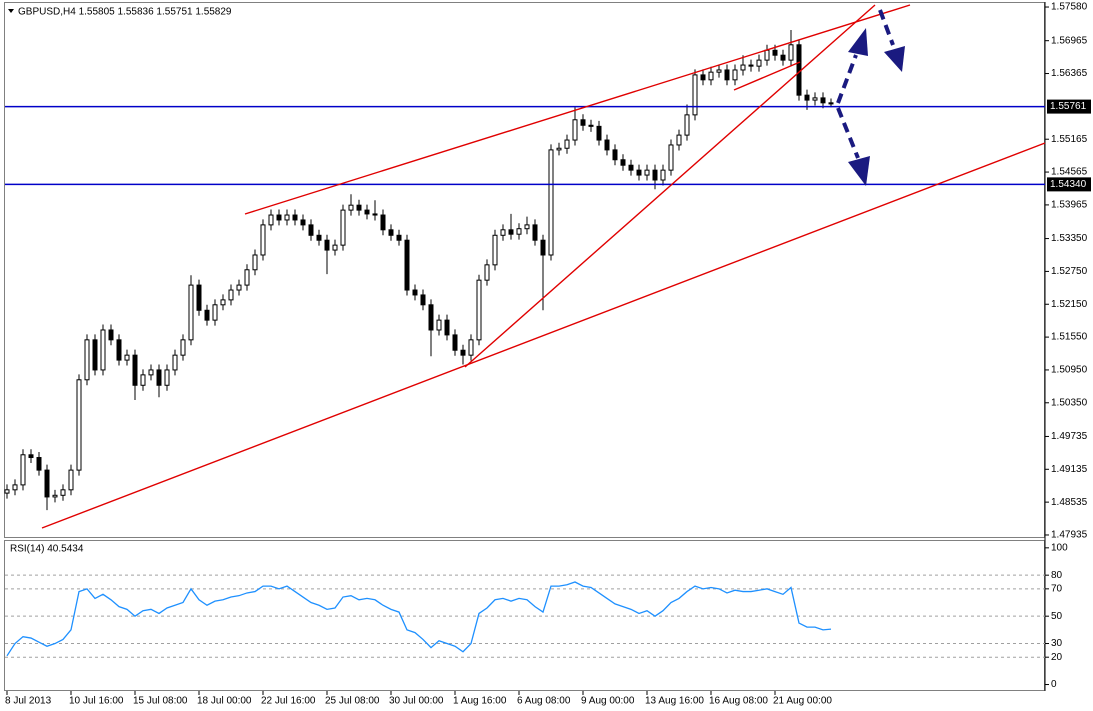 The height and width of the screenshot is (711, 1093). Describe the element at coordinates (674, 701) in the screenshot. I see `x-tick-label: 13 Aug 16:00` at that location.